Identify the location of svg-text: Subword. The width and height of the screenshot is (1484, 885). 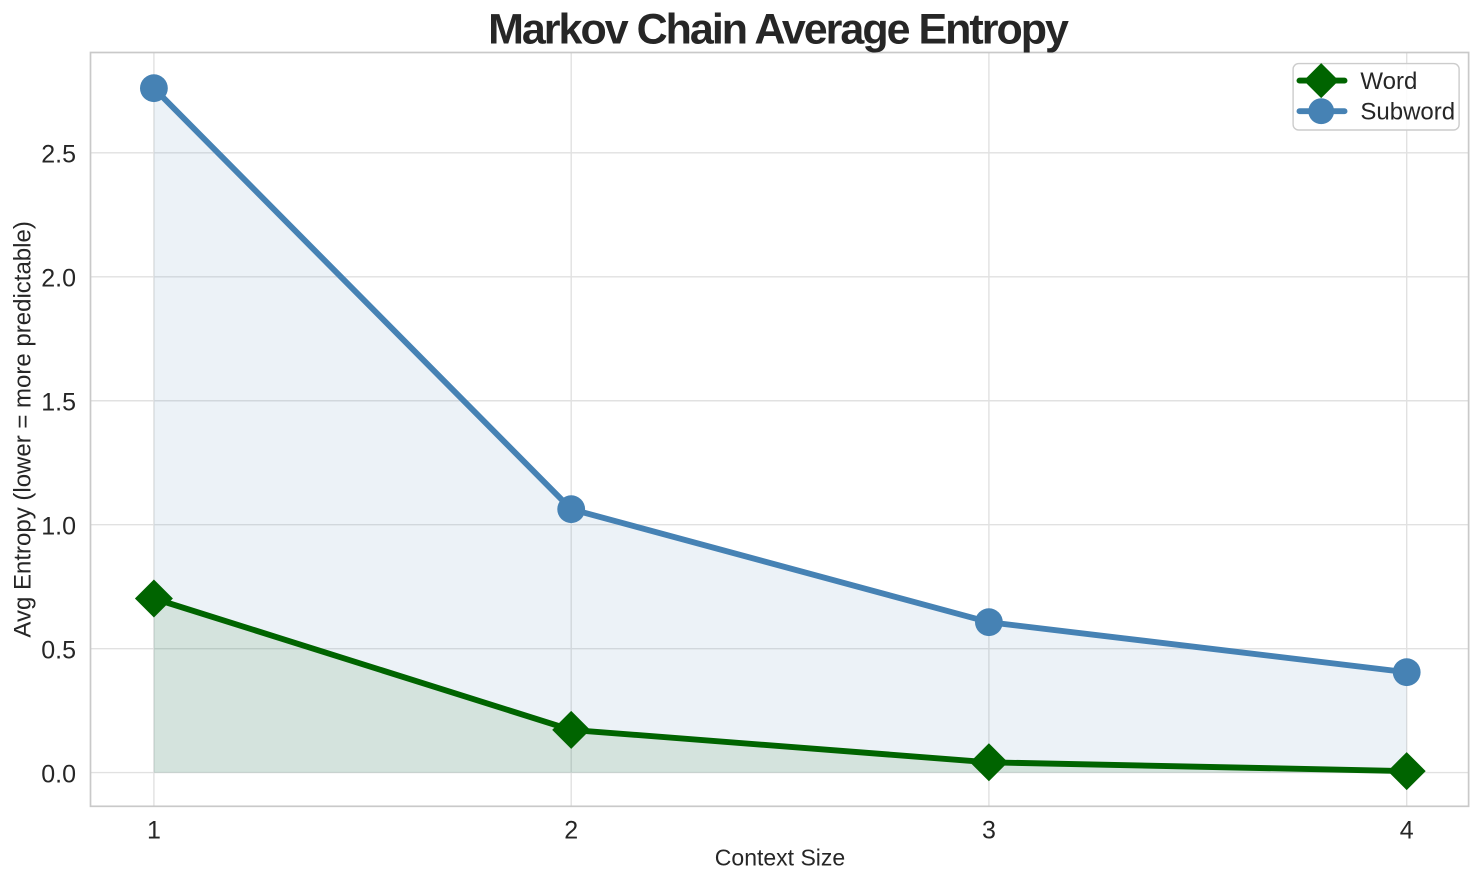
(1407, 111).